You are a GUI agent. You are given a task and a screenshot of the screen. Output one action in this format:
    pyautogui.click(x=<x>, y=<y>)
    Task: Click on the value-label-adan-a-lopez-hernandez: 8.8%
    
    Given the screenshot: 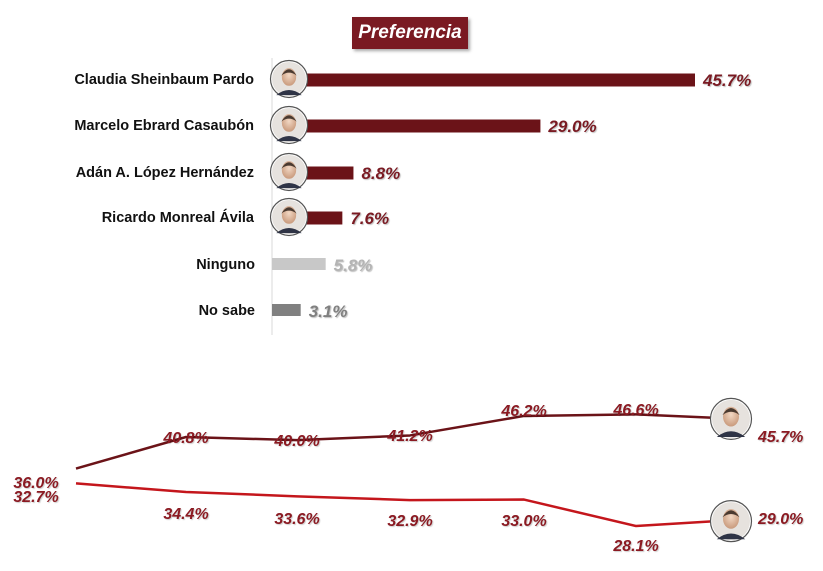 What is the action you would take?
    pyautogui.click(x=380, y=173)
    